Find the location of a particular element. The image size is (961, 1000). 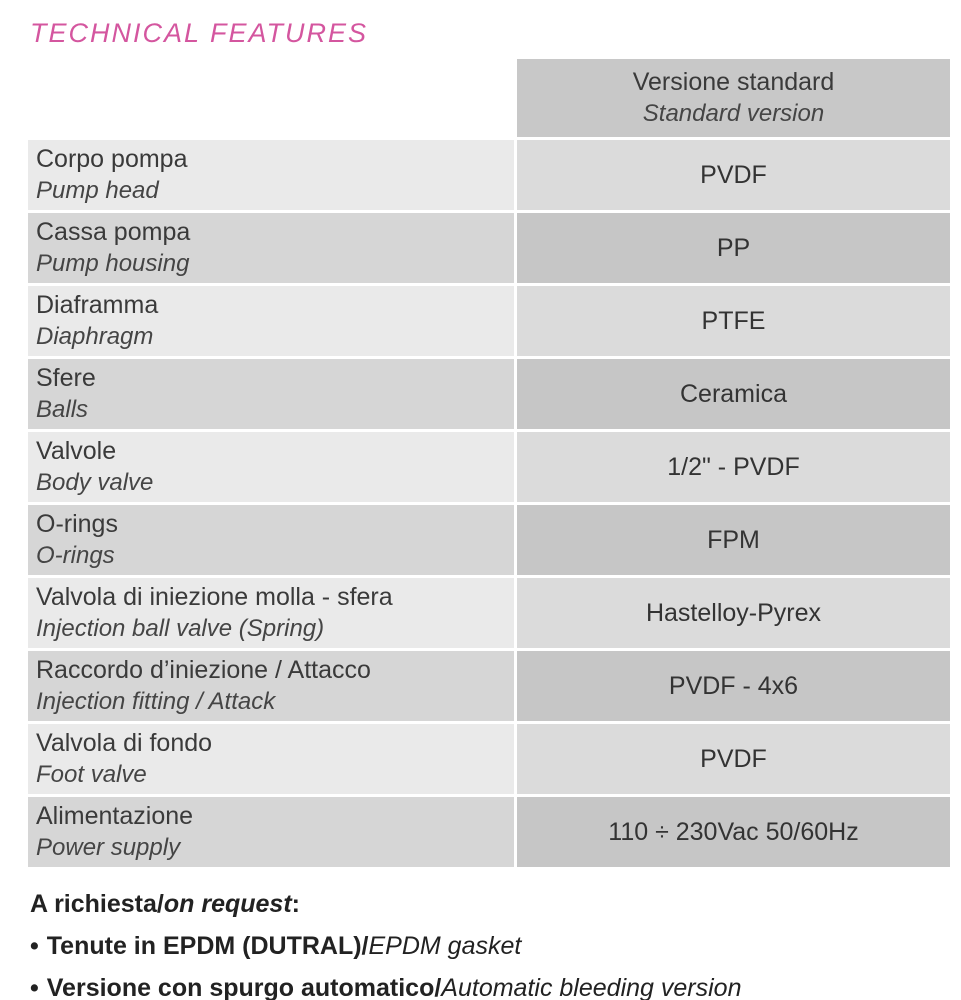

row-label-it: Sfere is located at coordinates (66, 378).